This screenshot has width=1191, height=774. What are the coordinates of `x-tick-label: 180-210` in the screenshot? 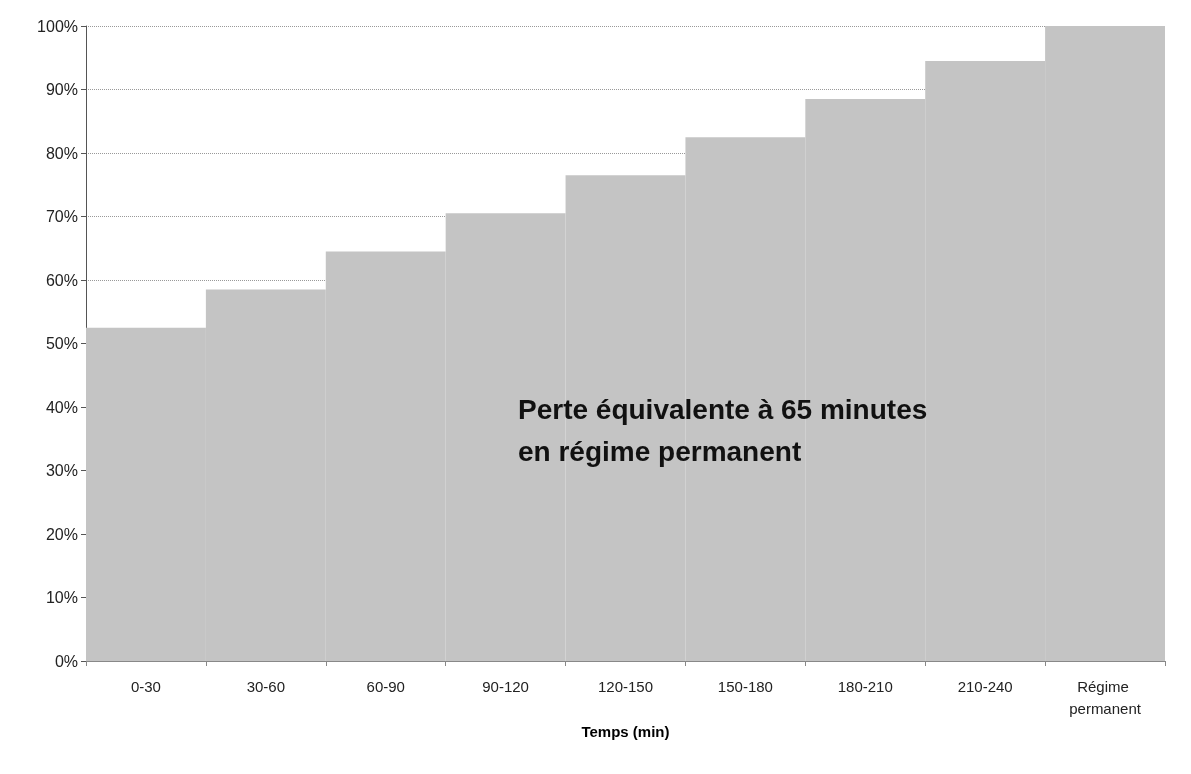 It's located at (865, 686).